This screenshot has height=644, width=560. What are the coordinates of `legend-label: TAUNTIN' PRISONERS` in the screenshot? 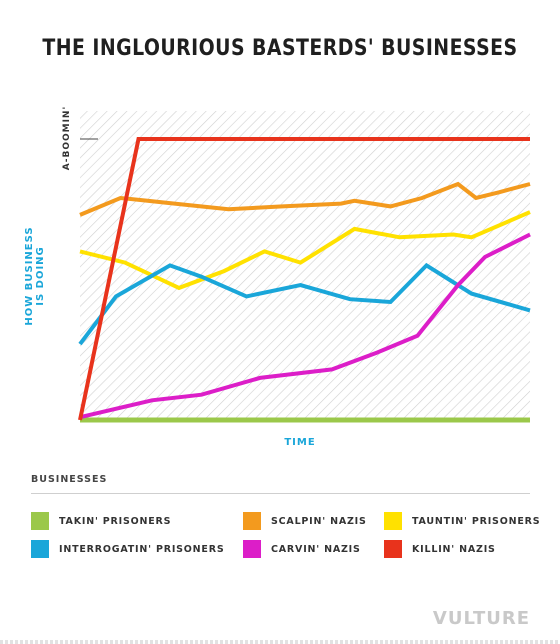 It's located at (476, 521).